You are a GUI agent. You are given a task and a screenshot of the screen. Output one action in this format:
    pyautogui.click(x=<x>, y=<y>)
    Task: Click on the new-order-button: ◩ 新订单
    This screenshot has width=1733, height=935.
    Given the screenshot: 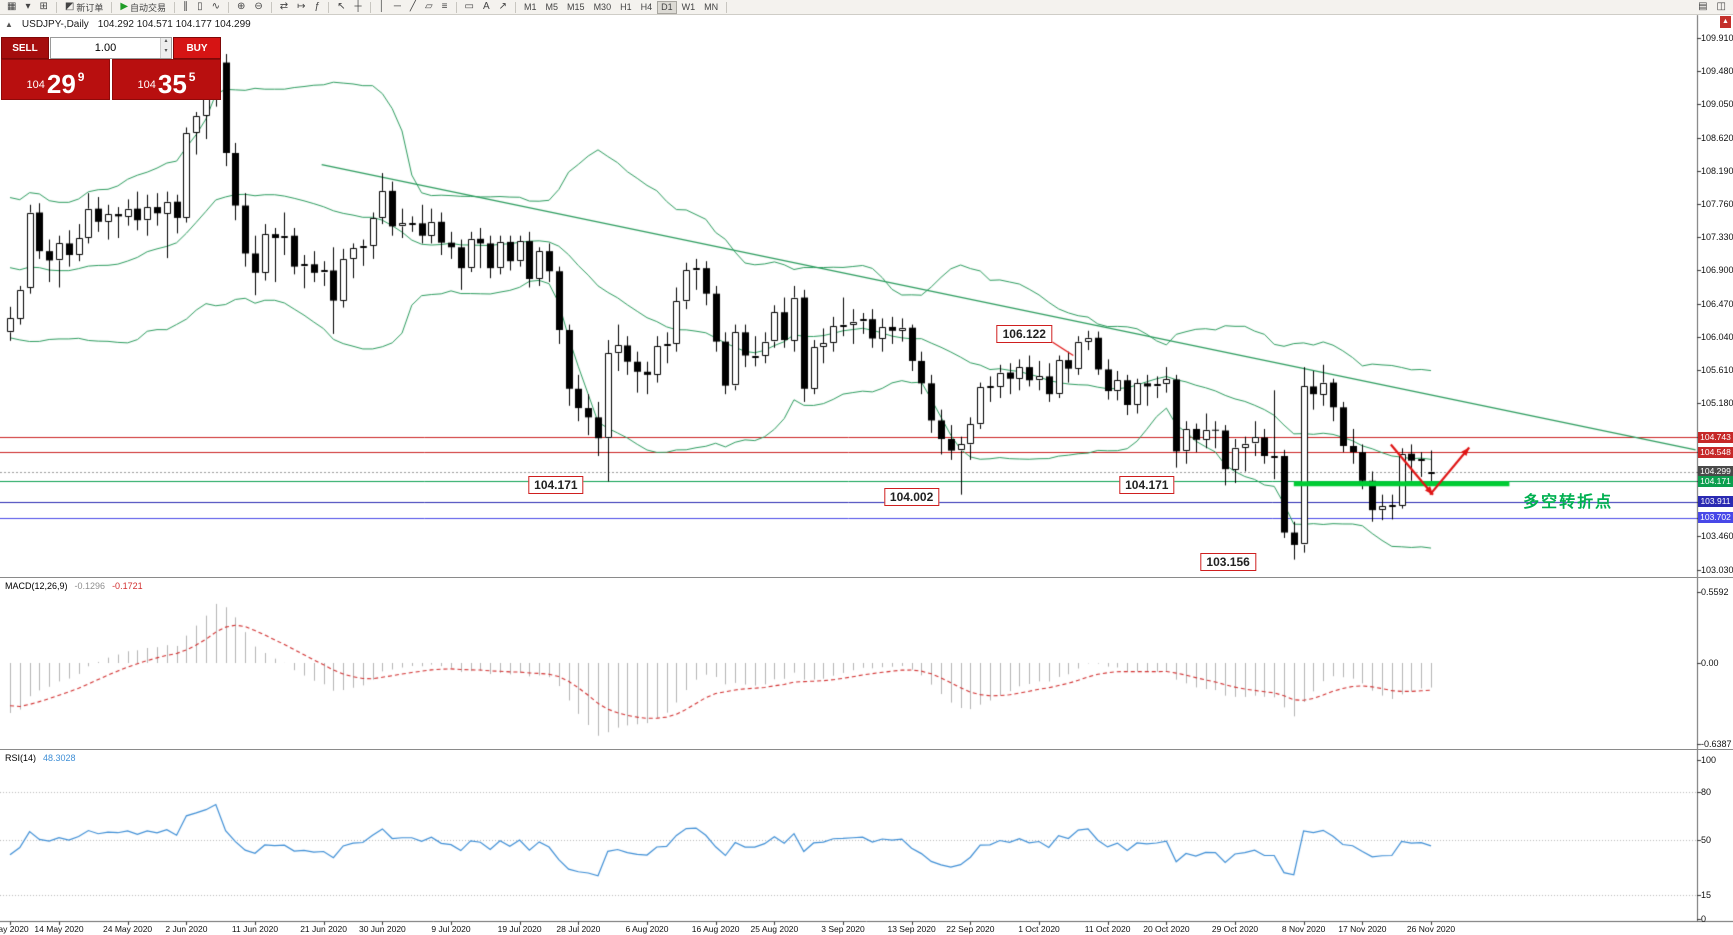 What is the action you would take?
    pyautogui.click(x=84, y=7)
    